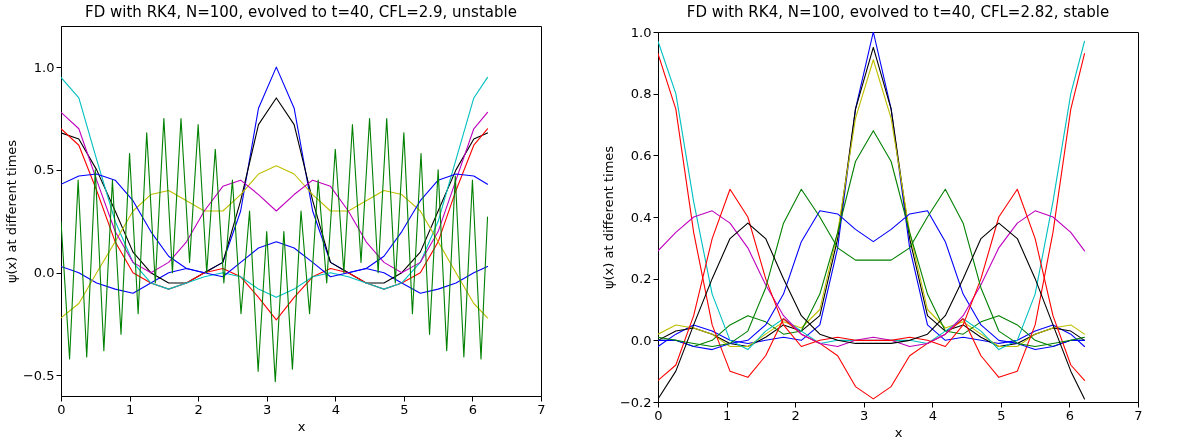  I want to click on y-tick-label: 0.2, so click(641, 279).